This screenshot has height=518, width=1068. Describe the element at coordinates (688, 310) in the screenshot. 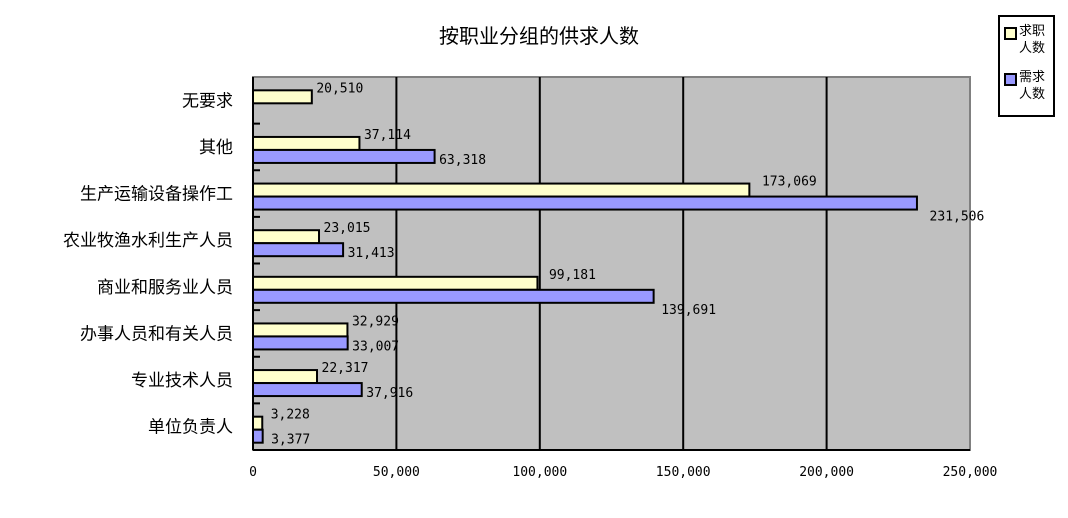

I see `data-label: 139,691` at that location.